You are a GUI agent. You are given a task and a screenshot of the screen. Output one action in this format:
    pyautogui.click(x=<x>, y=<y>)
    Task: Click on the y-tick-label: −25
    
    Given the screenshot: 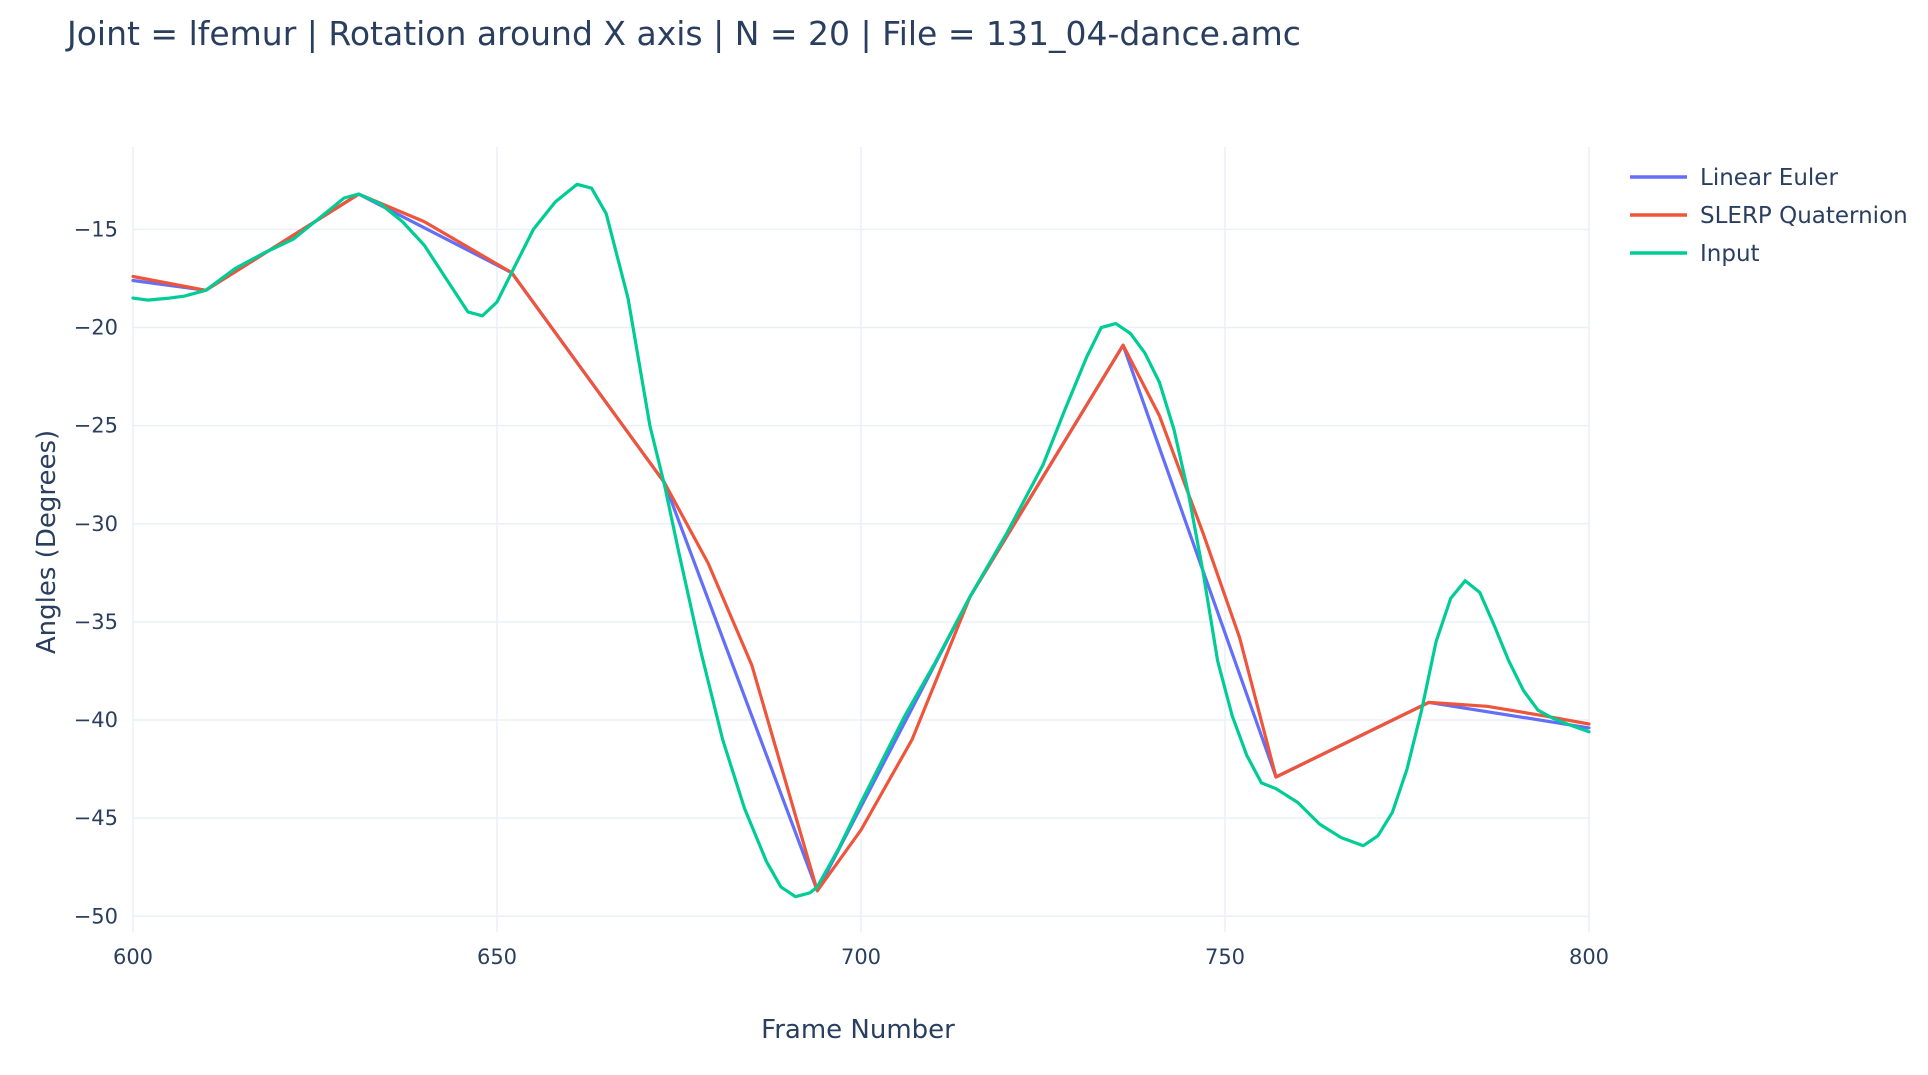 What is the action you would take?
    pyautogui.click(x=96, y=426)
    